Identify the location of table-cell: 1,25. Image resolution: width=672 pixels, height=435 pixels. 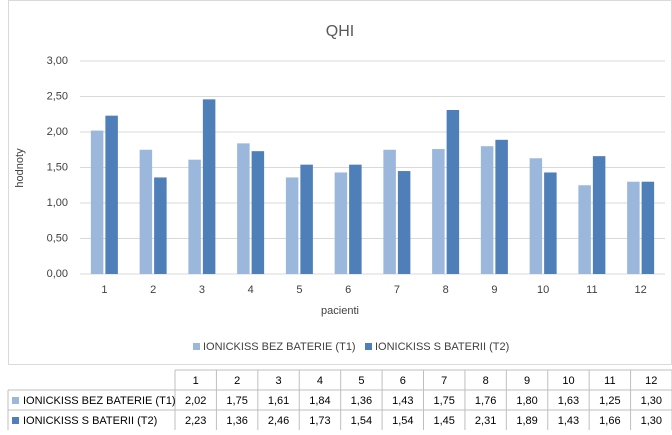
(609, 401).